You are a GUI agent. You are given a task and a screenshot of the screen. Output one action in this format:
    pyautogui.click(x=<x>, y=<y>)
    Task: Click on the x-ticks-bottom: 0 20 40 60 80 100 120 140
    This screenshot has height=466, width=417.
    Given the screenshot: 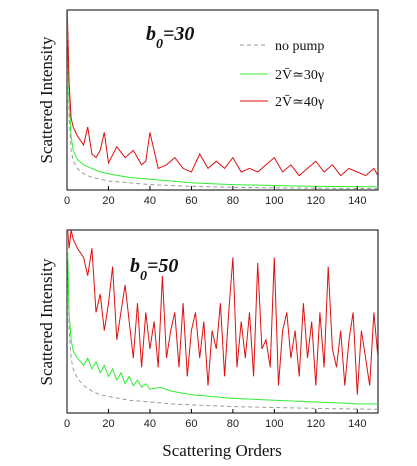 What is the action you would take?
    pyautogui.click(x=215, y=419)
    